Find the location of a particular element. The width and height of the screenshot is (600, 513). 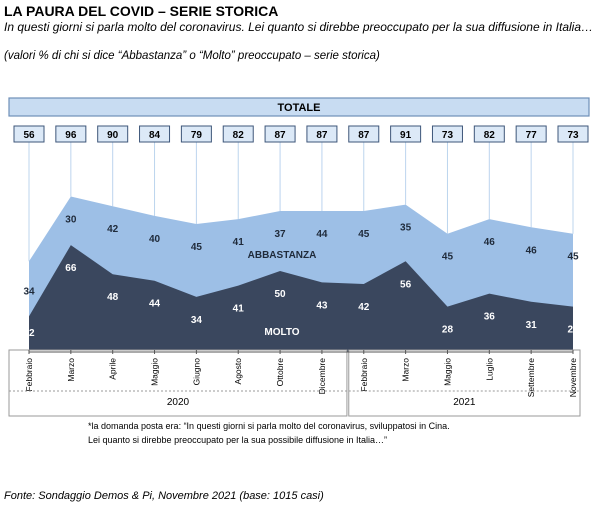

x-tick-label: Giugno is located at coordinates (196, 372).